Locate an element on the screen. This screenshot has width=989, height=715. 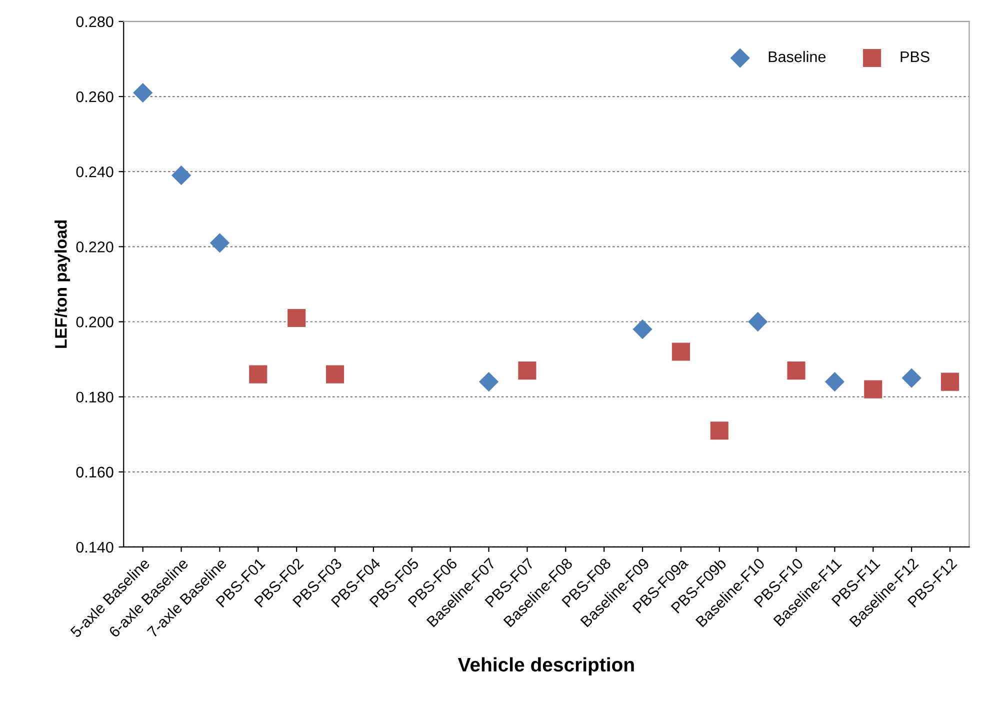
legend-label: Baseline is located at coordinates (797, 56).